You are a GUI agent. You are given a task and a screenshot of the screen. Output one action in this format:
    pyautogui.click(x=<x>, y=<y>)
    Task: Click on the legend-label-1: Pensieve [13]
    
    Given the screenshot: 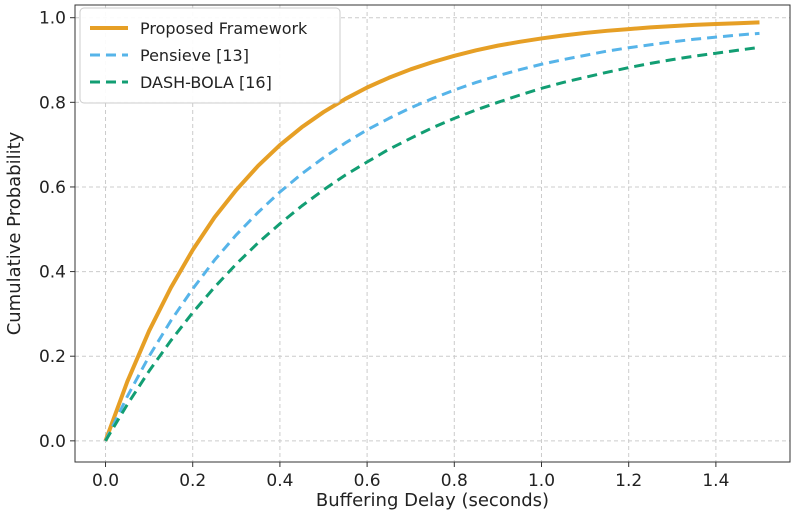 What is the action you would take?
    pyautogui.click(x=194, y=55)
    